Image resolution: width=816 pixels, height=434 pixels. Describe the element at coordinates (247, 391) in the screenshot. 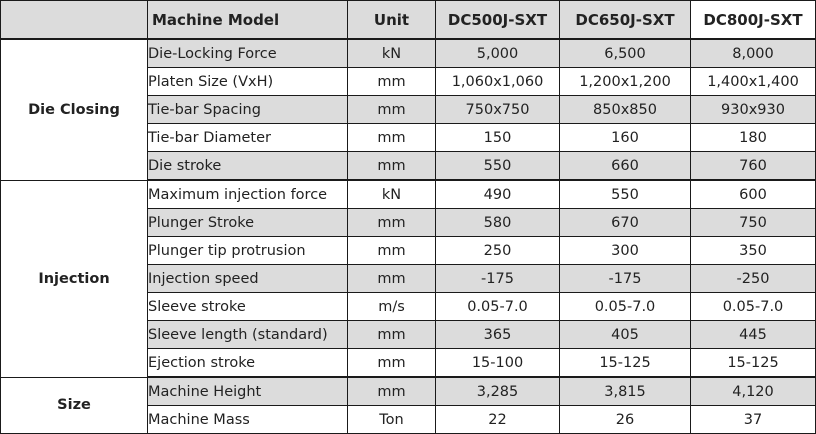

I see `param-label: Machine Height` at that location.